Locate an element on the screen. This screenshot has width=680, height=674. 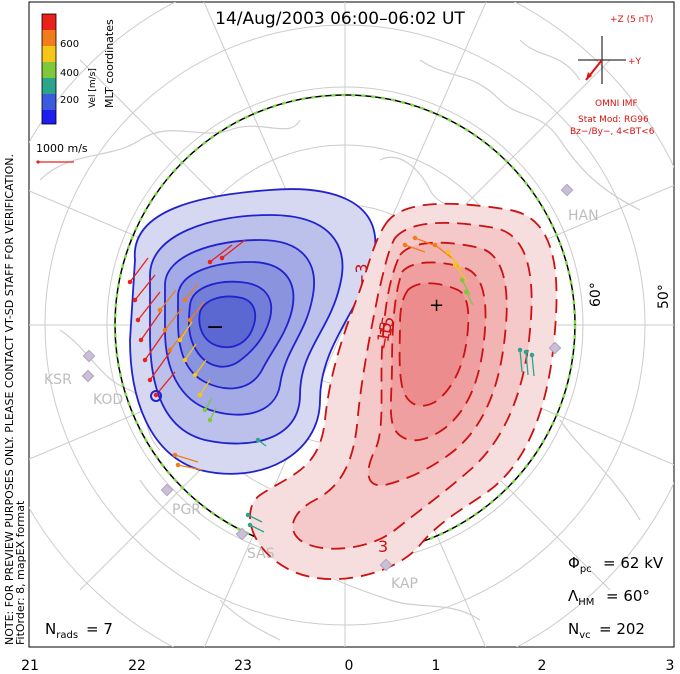
map-title: 14/Aug/2003 06:00–06:02 UT is located at coordinates (340, 19).